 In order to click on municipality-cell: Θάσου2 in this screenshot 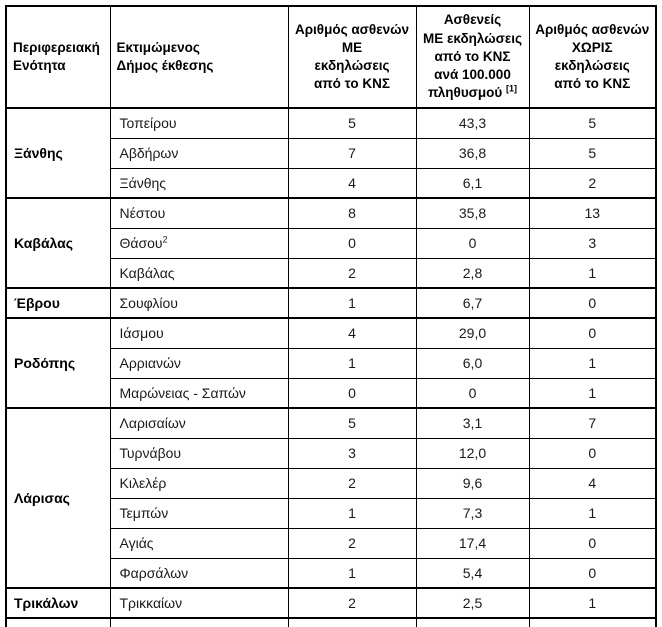, I will do `click(199, 243)`.